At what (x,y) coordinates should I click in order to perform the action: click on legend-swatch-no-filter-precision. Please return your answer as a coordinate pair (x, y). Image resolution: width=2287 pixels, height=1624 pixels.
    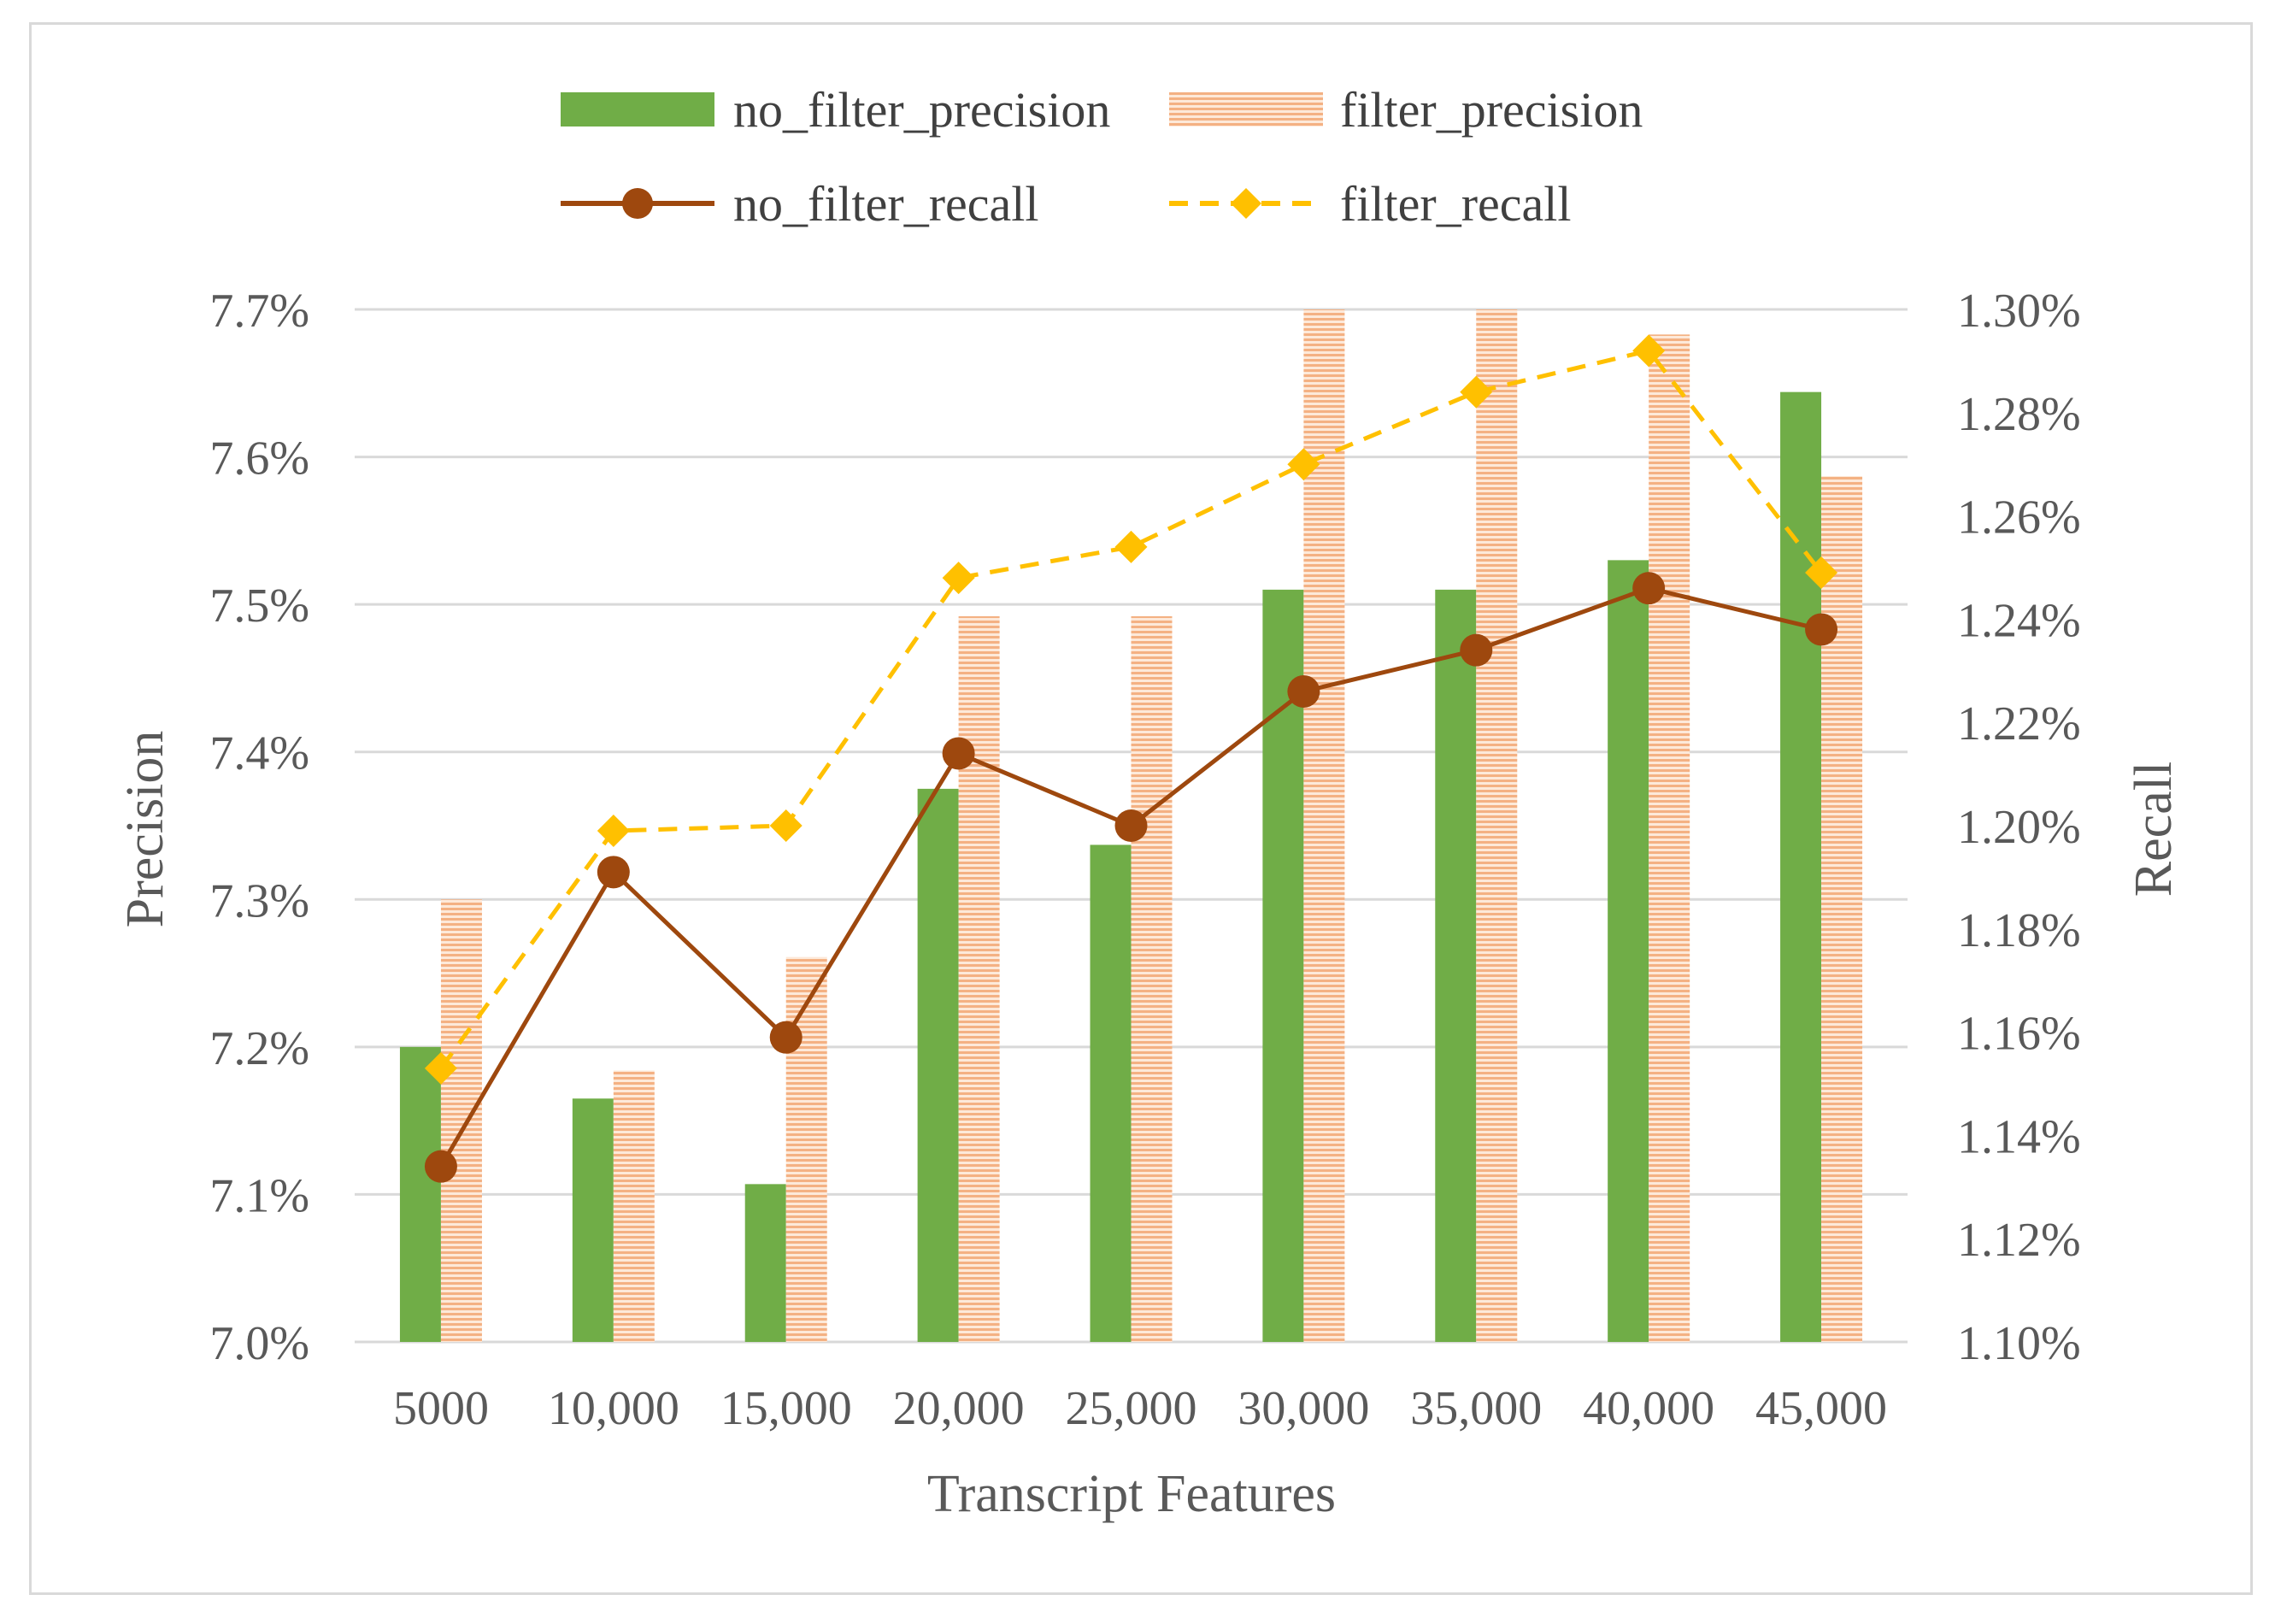
    Looking at the image, I should click on (637, 109).